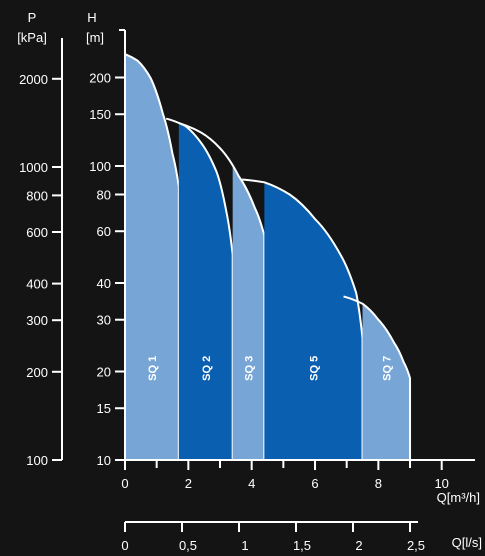 This screenshot has width=485, height=556. I want to click on p-axis-unit: [kPa], so click(32, 37).